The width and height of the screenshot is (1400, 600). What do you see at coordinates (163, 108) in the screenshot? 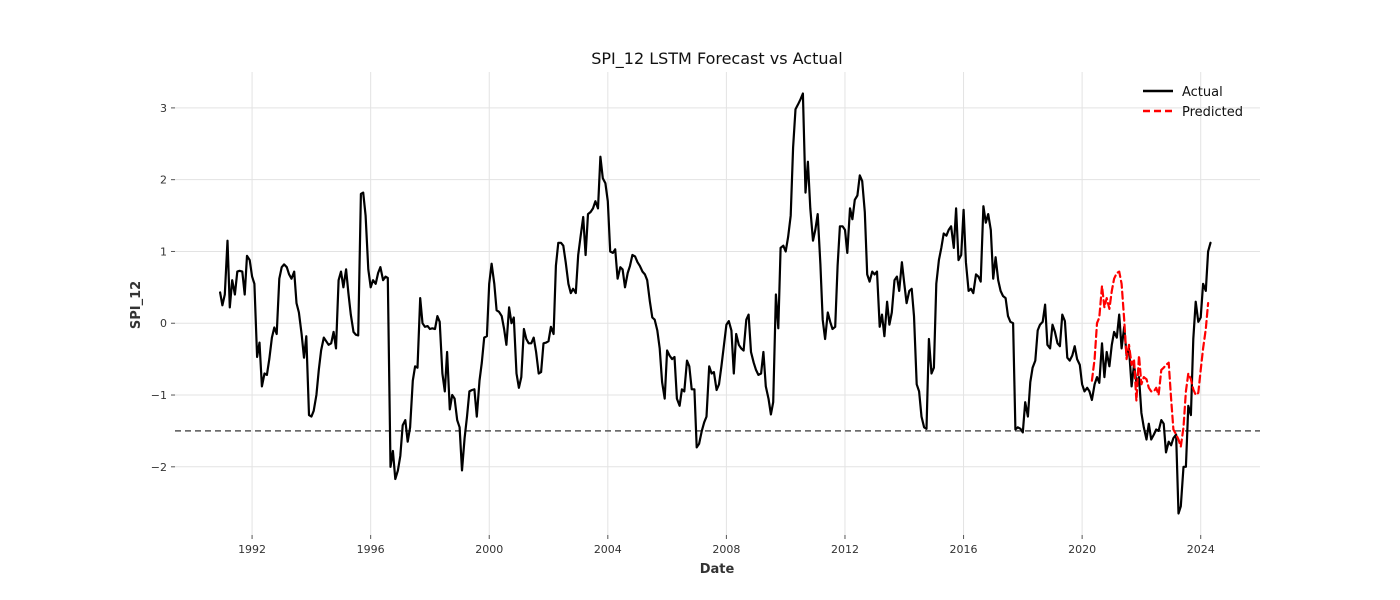
I see `y-tick-label: 3` at bounding box center [163, 108].